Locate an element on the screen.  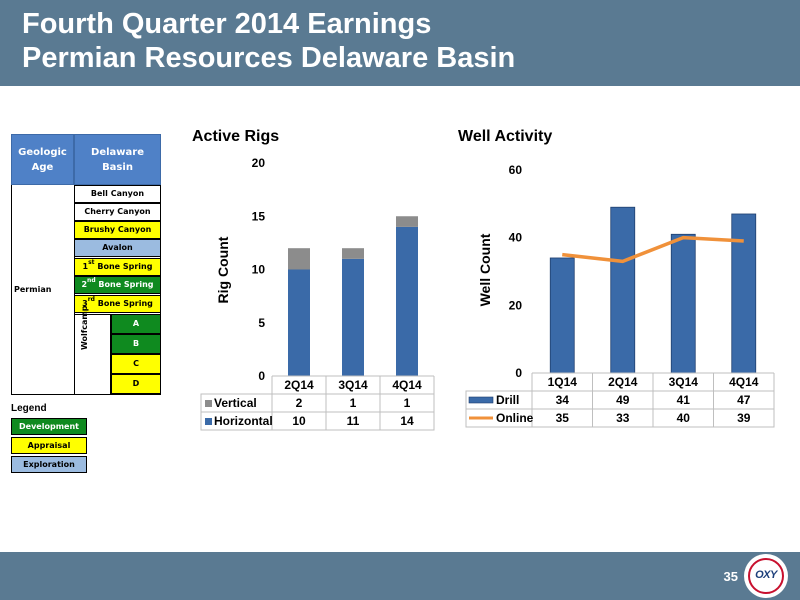
layer-wolfcamp-a: A is located at coordinates (136, 324).